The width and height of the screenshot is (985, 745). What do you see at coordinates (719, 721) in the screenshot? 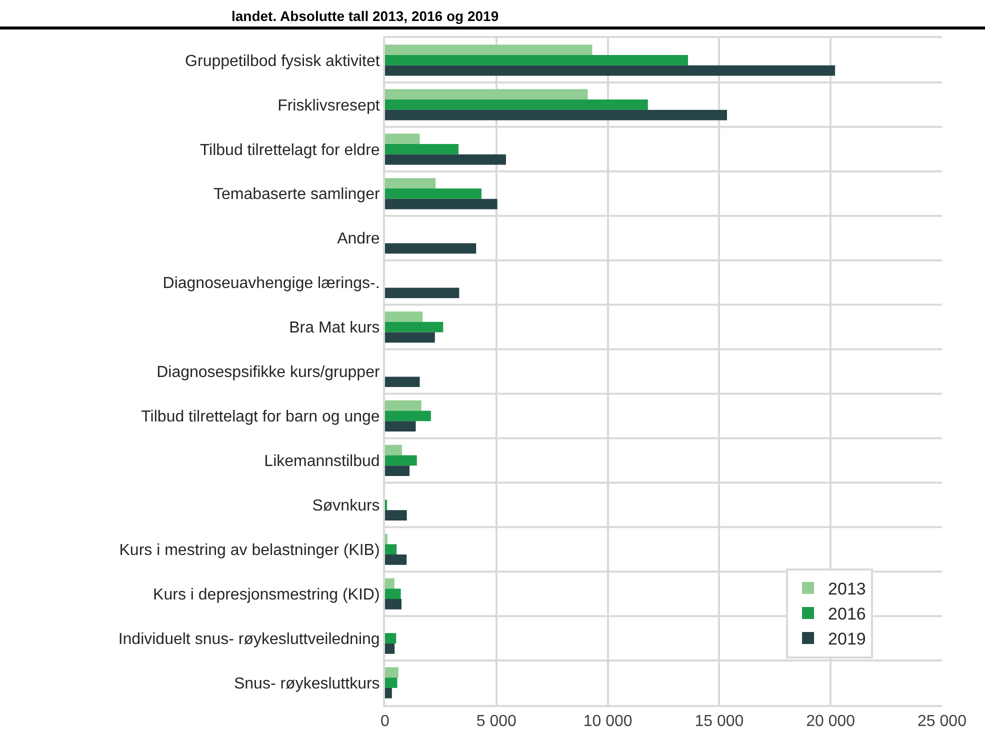
I see `x-tick-label: 15 000` at bounding box center [719, 721].